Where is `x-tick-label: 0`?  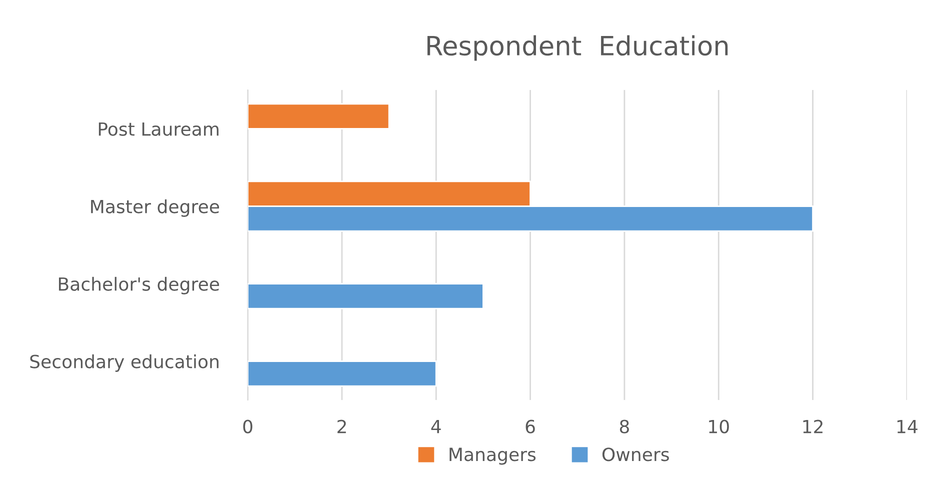
x-tick-label: 0 is located at coordinates (247, 427).